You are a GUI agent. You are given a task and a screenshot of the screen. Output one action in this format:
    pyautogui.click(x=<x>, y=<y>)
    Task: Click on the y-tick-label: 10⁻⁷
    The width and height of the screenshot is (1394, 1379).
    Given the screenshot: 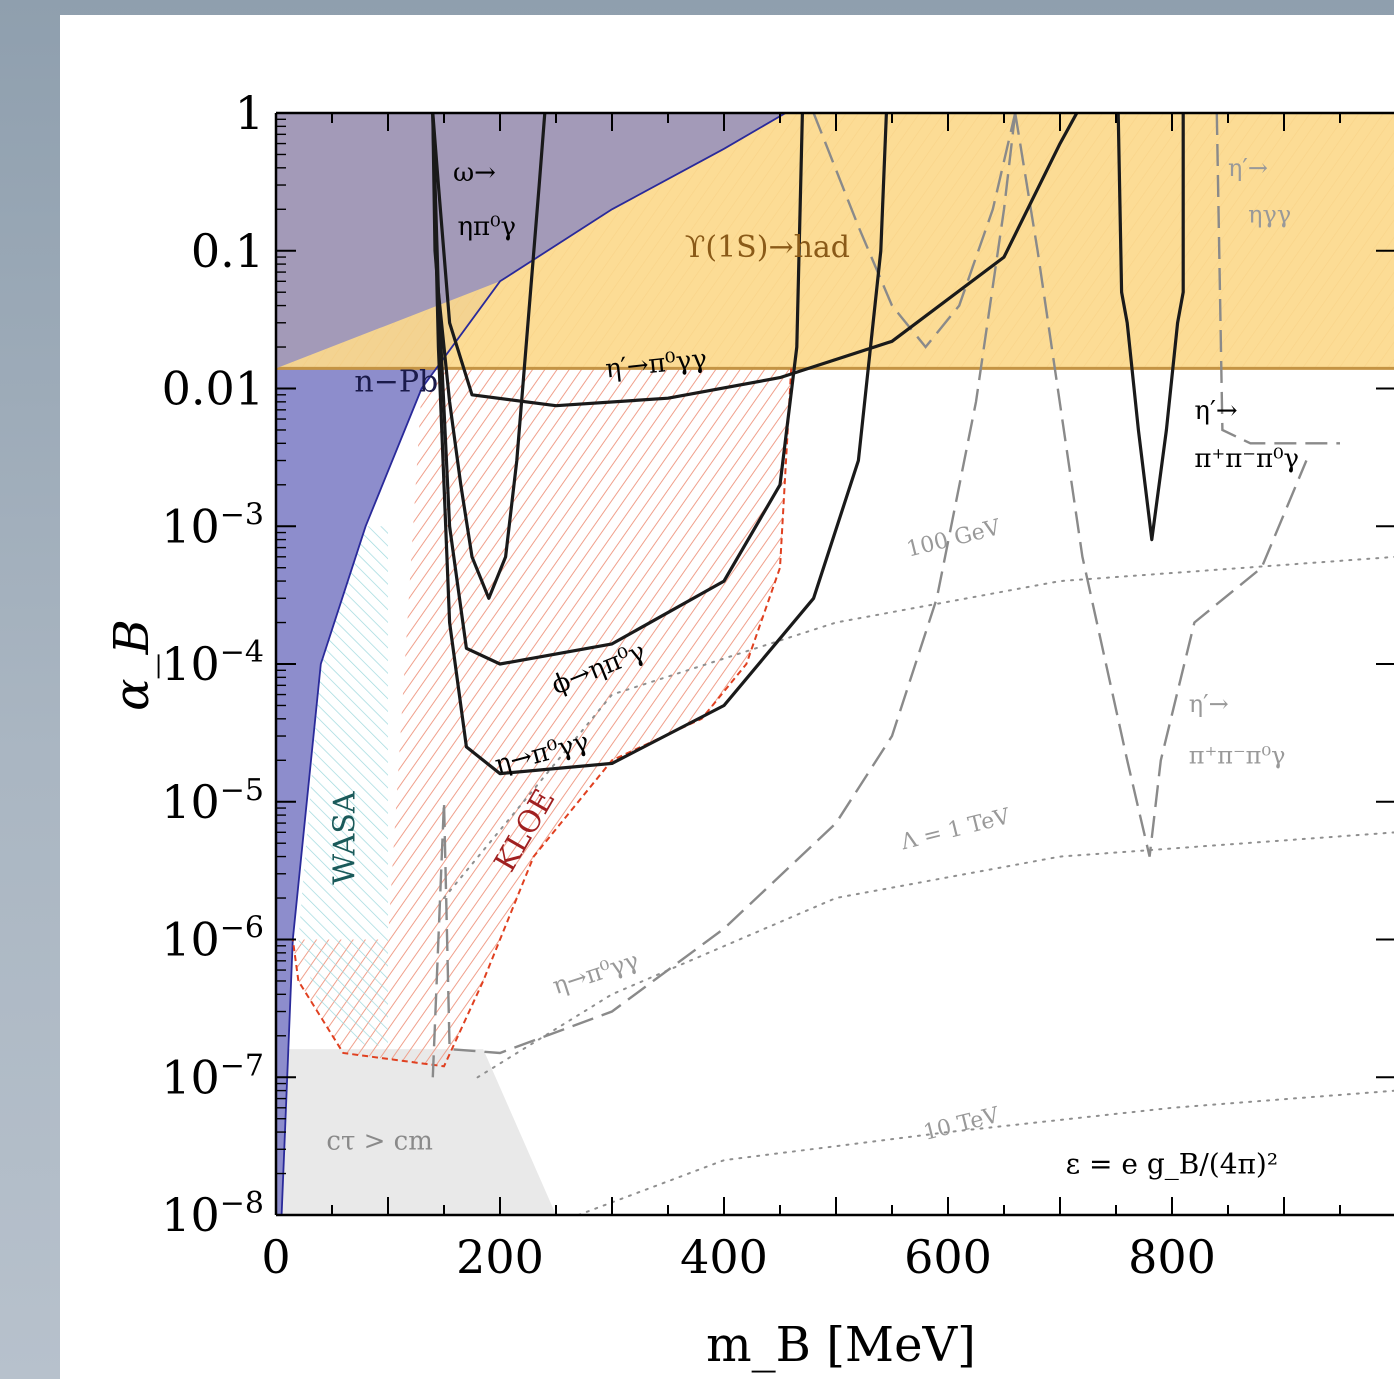 What is the action you would take?
    pyautogui.click(x=212, y=1076)
    